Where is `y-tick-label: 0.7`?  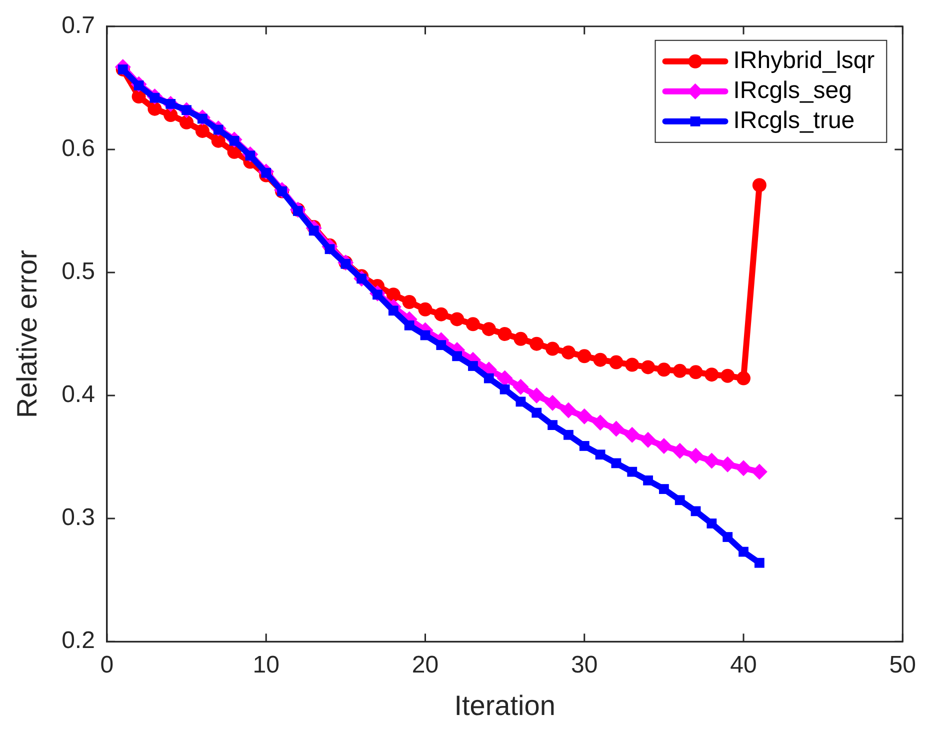
y-tick-label: 0.7 is located at coordinates (78, 26).